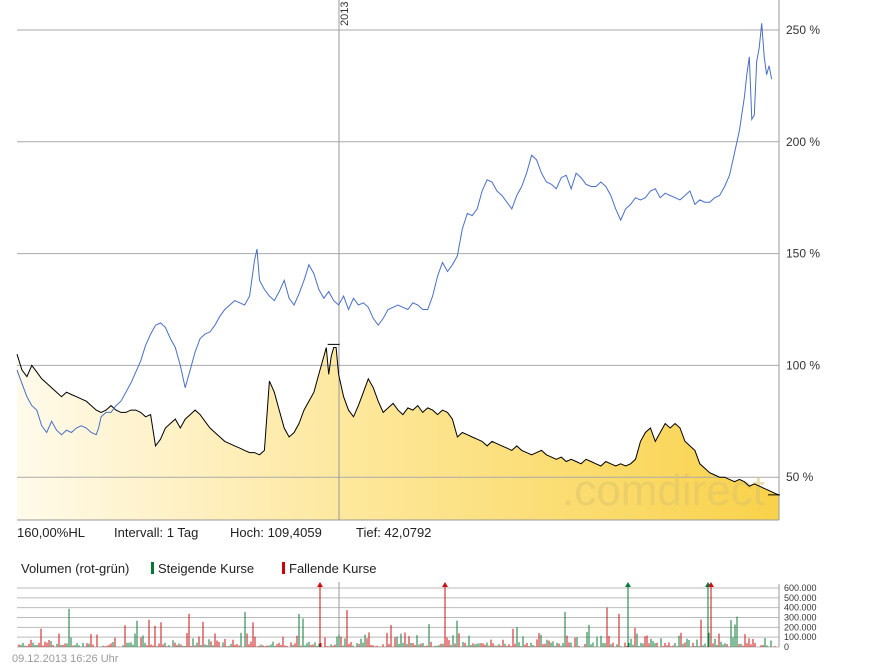 This screenshot has width=895, height=669. I want to click on y-tick-label: 250 %, so click(803, 30).